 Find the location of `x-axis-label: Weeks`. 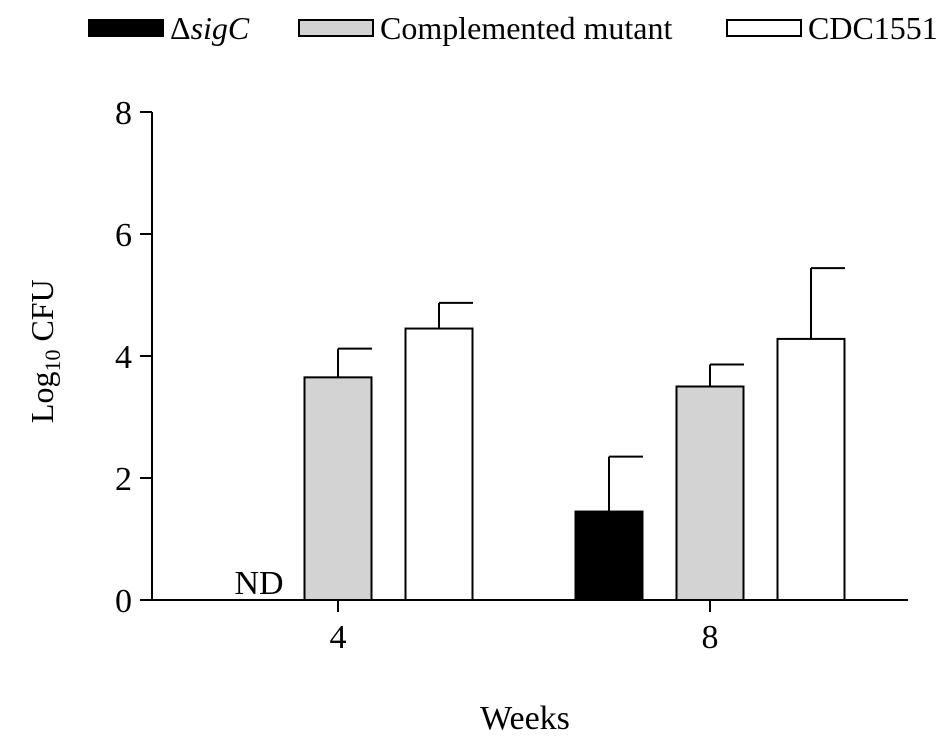

x-axis-label: Weeks is located at coordinates (525, 718).